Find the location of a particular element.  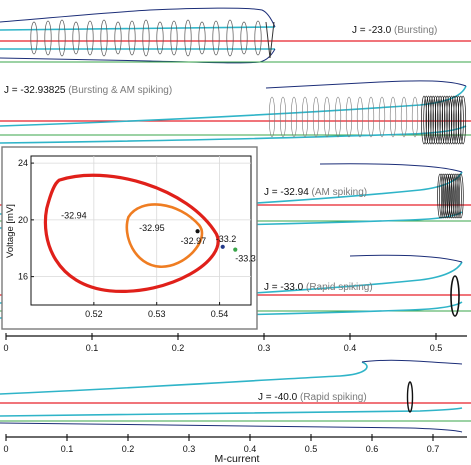

panel-3-label: J = -32.94 (AM spiking) is located at coordinates (315, 192).